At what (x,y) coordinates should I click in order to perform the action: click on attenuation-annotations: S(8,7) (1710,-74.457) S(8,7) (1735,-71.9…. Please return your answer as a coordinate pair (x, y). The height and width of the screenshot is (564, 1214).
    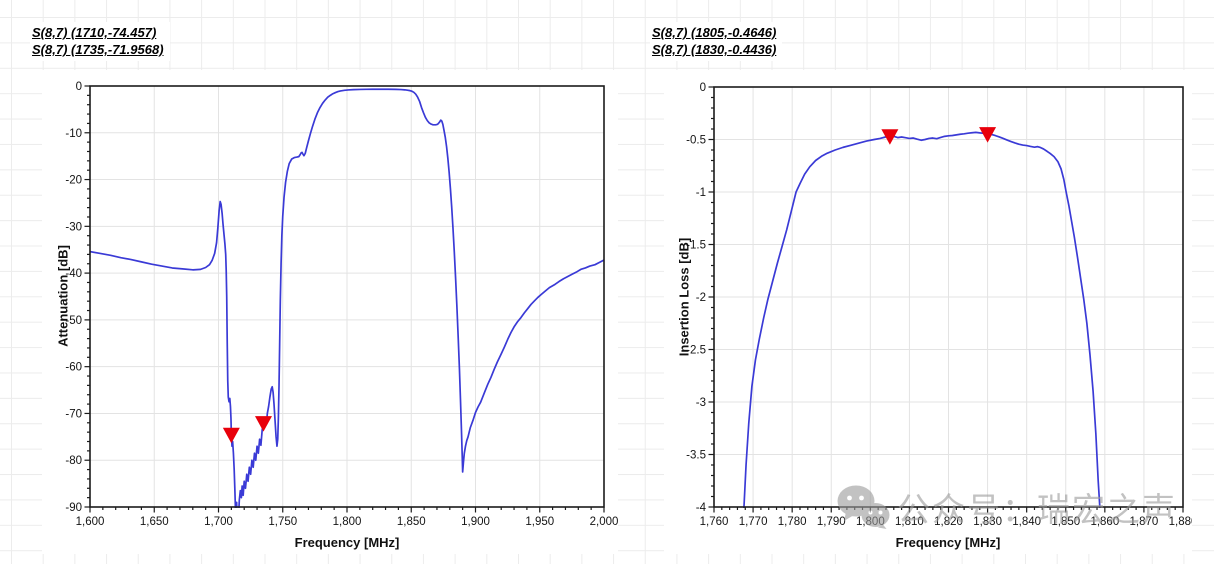
    Looking at the image, I should click on (100, 41).